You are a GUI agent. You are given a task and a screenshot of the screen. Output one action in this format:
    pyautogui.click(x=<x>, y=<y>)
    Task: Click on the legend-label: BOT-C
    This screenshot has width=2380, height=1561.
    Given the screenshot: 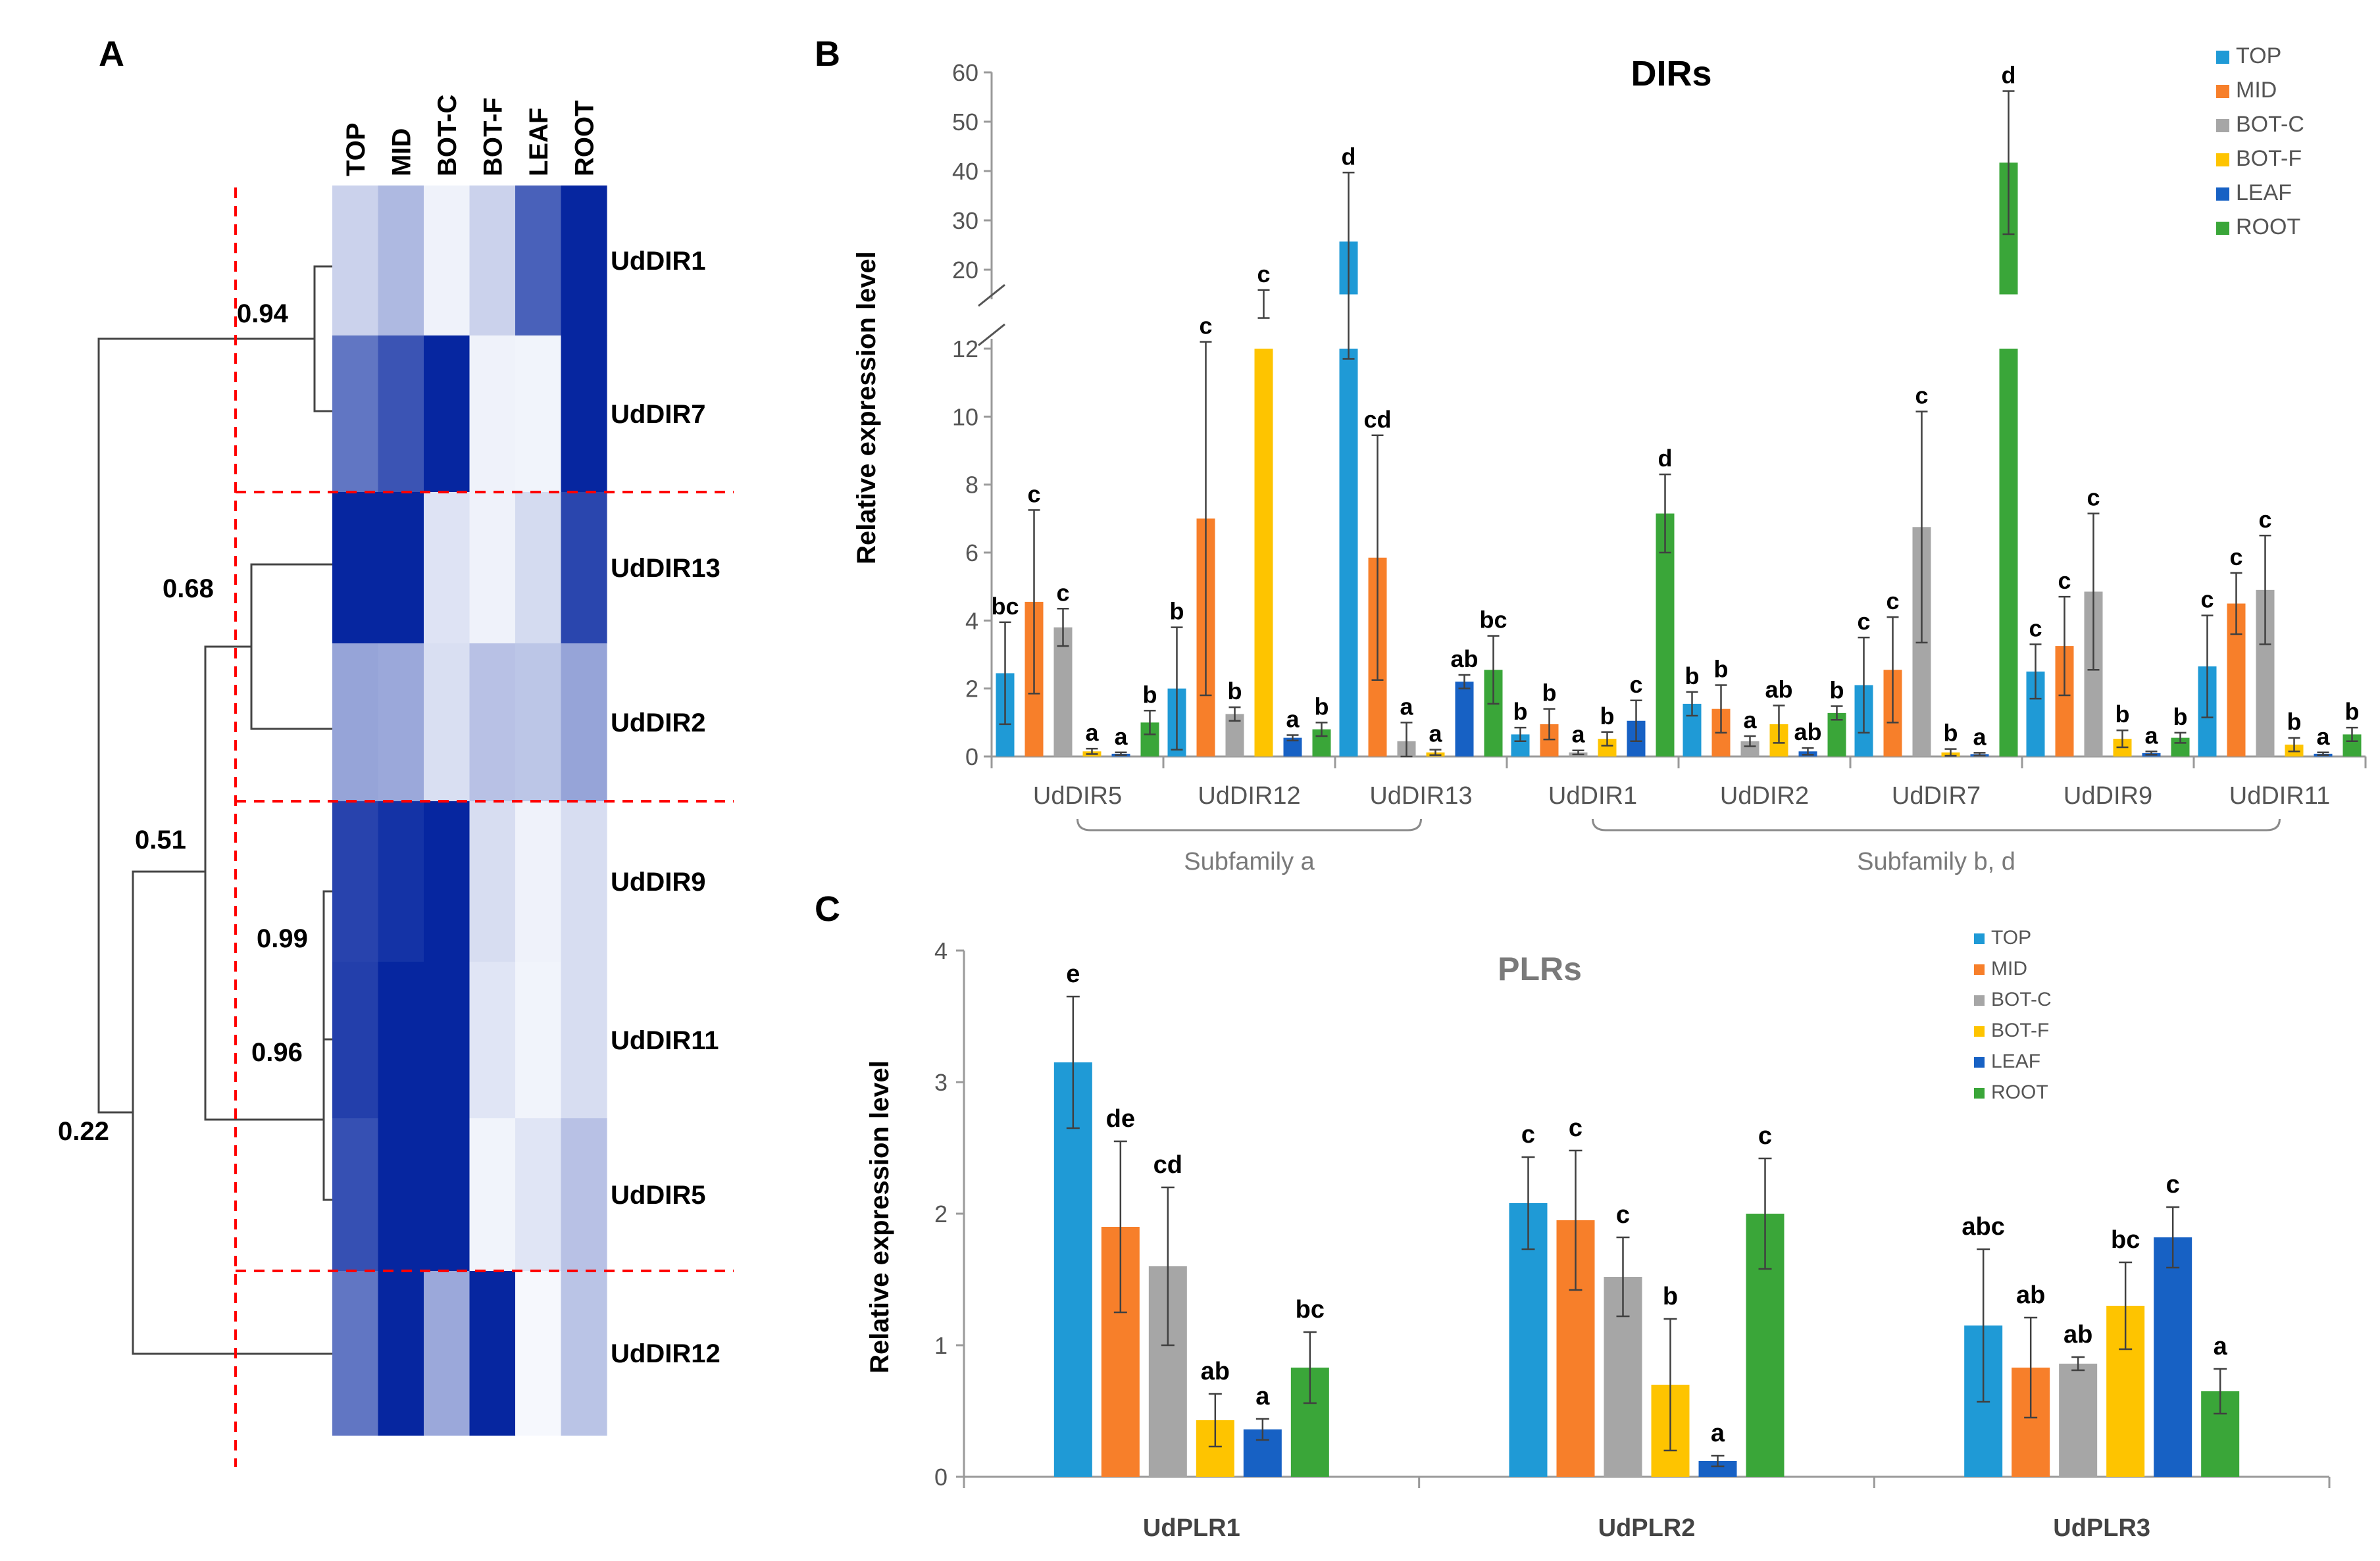 What is the action you would take?
    pyautogui.click(x=2021, y=999)
    